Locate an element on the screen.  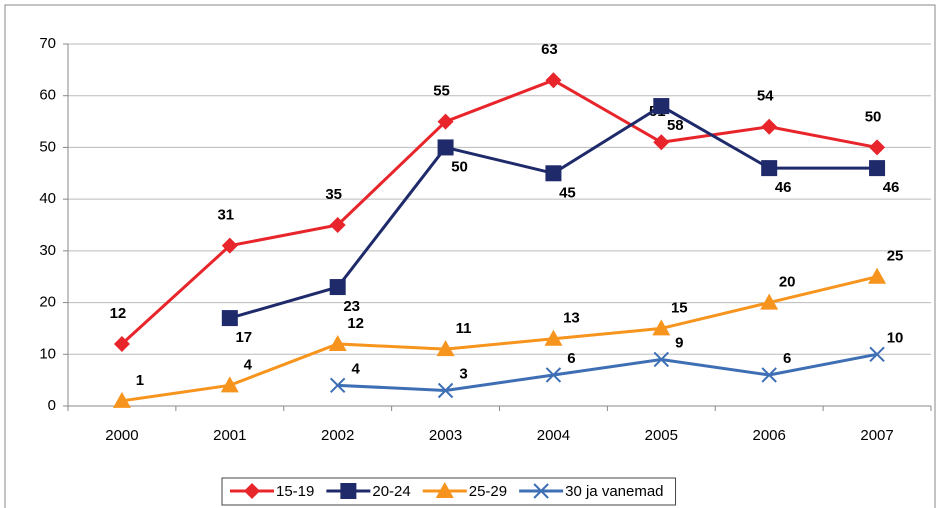
legend-label: 20-24 is located at coordinates (391, 491).